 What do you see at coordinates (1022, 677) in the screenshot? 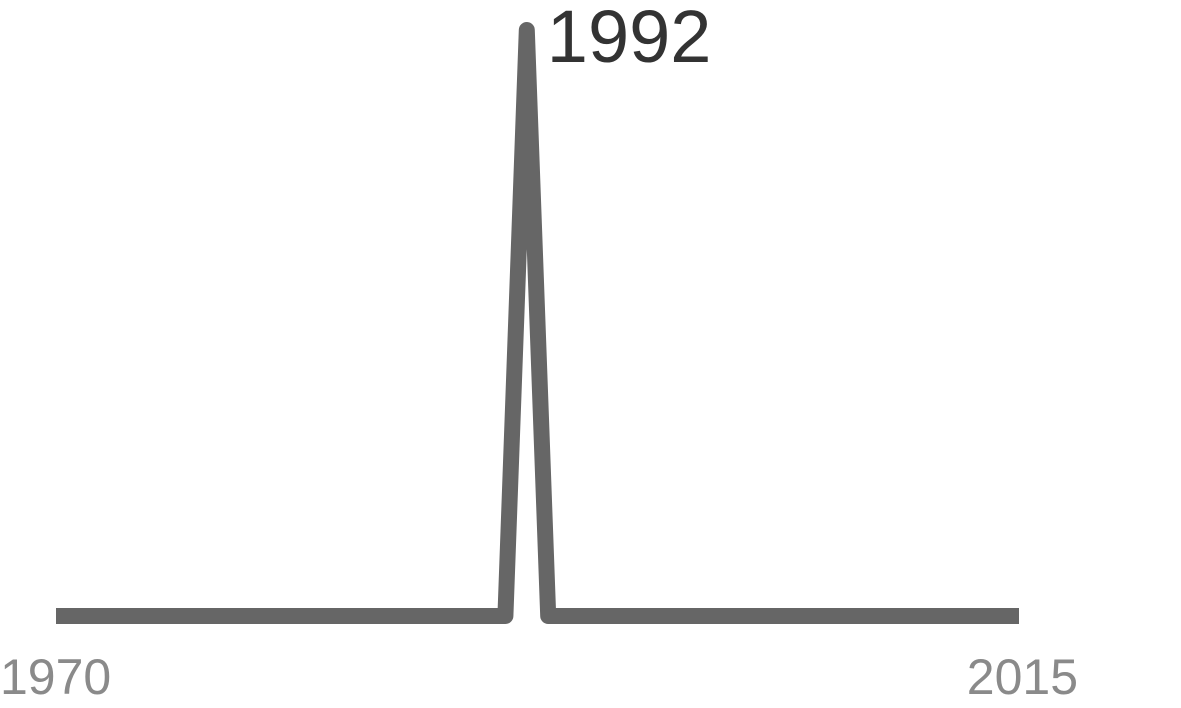
I see `x-tick-label-end: 2015` at bounding box center [1022, 677].